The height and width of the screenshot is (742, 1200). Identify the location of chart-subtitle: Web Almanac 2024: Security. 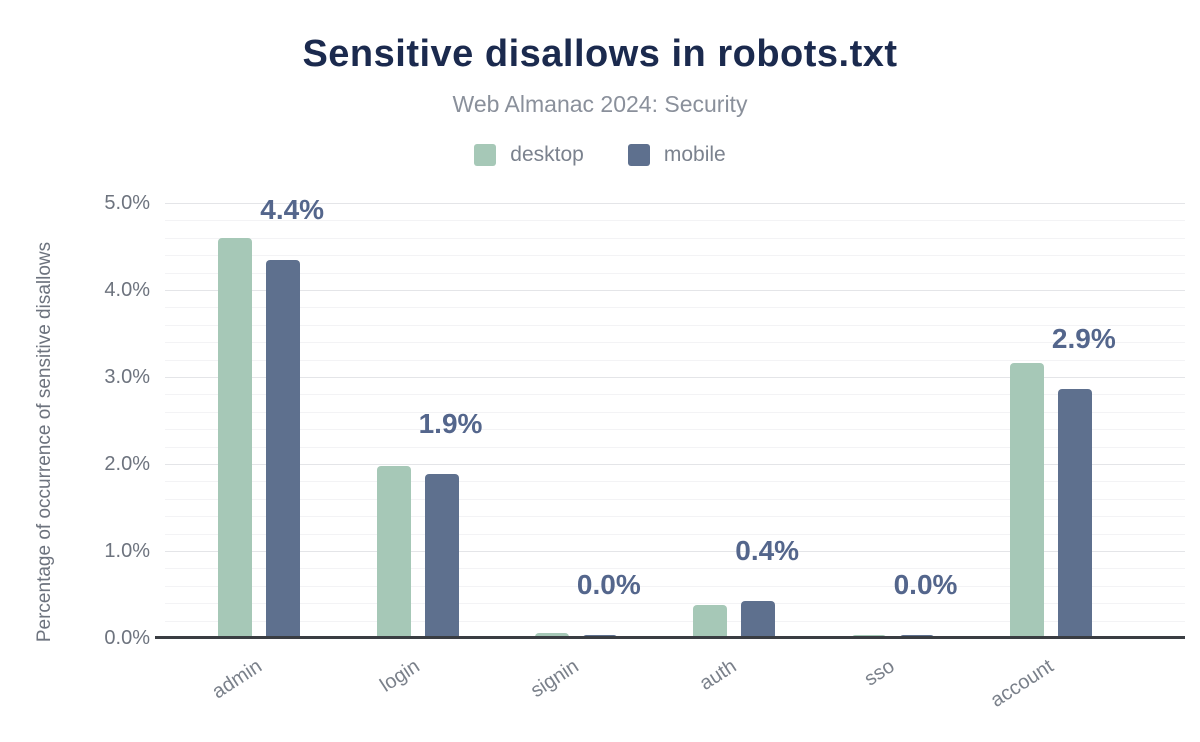
(600, 104).